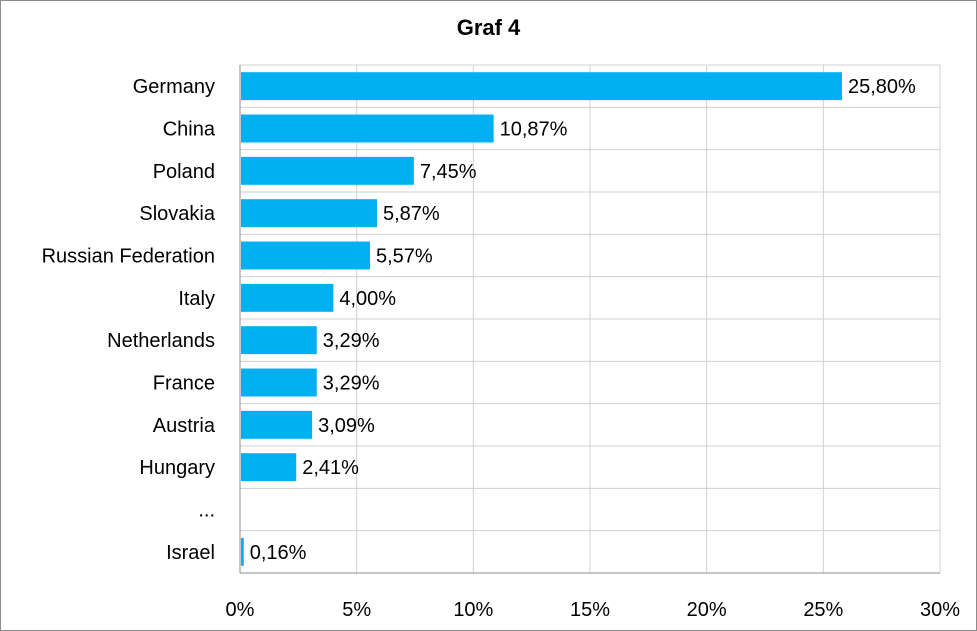  I want to click on x-tick-label-1: 5%, so click(356, 610).